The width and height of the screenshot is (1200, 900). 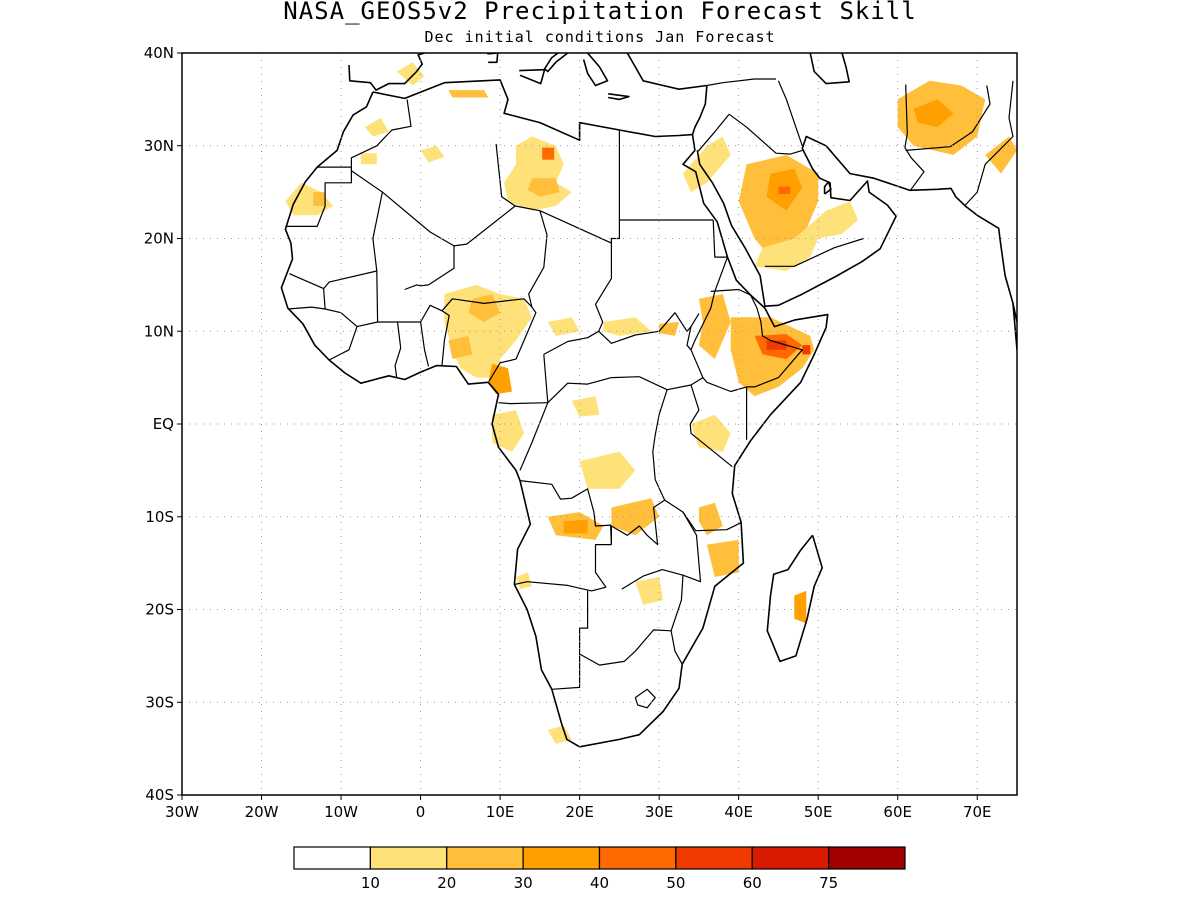 I want to click on skill-region-horn-peak, so click(x=776, y=345).